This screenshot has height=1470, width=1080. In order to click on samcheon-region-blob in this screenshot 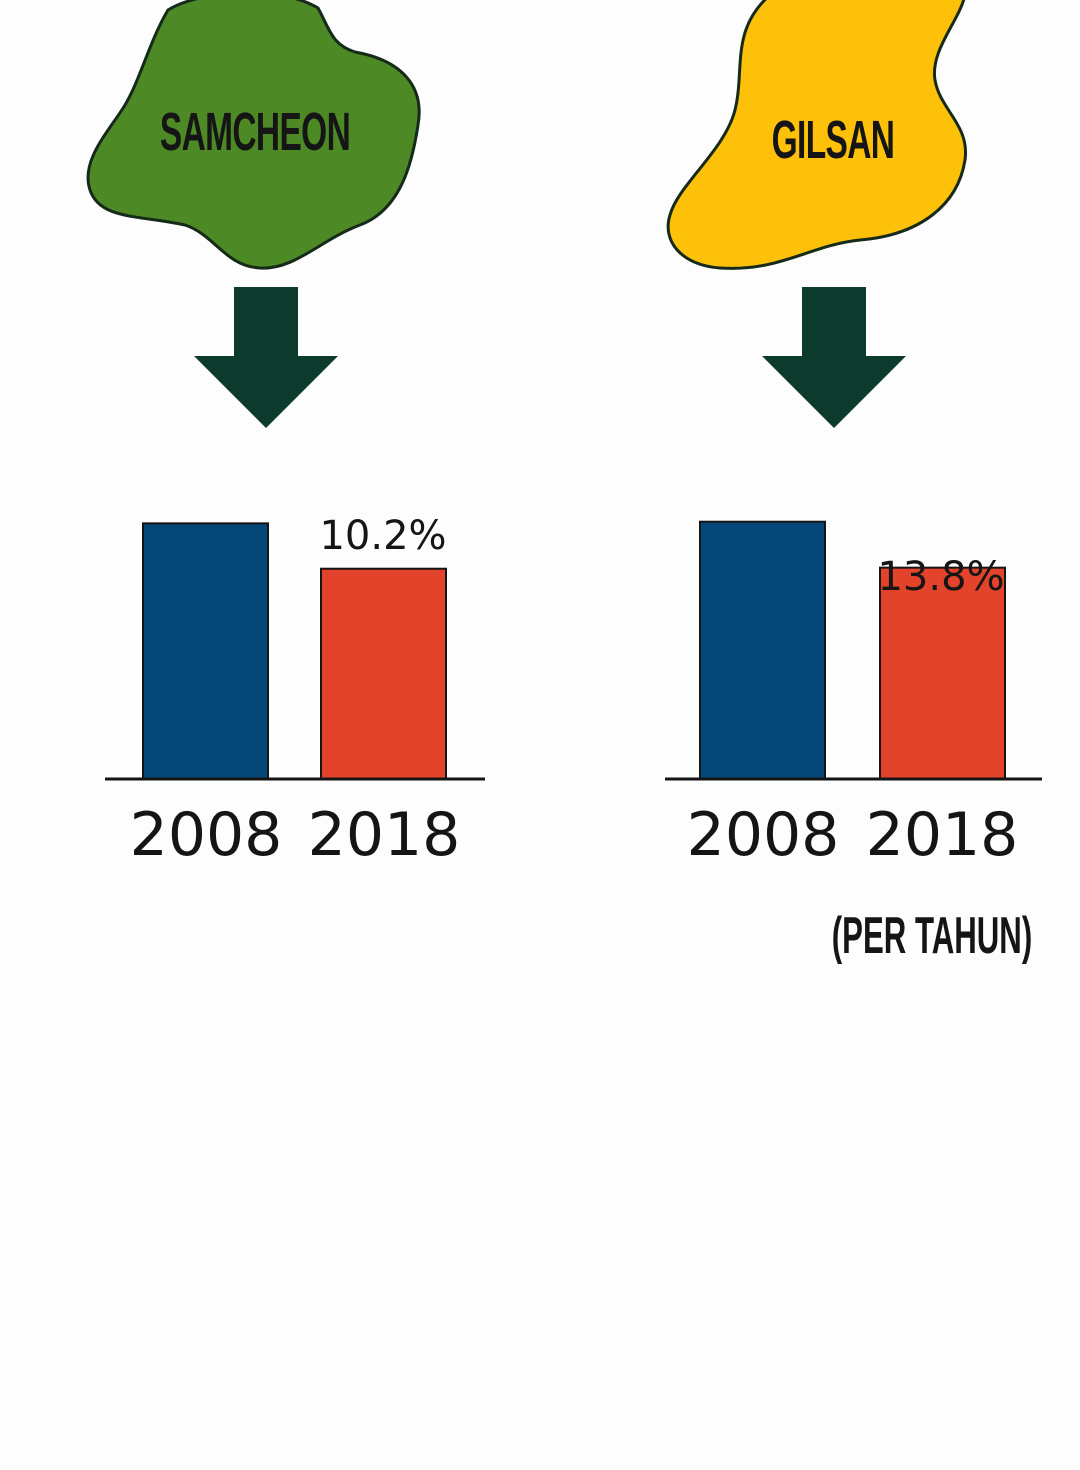, I will do `click(253, 135)`.